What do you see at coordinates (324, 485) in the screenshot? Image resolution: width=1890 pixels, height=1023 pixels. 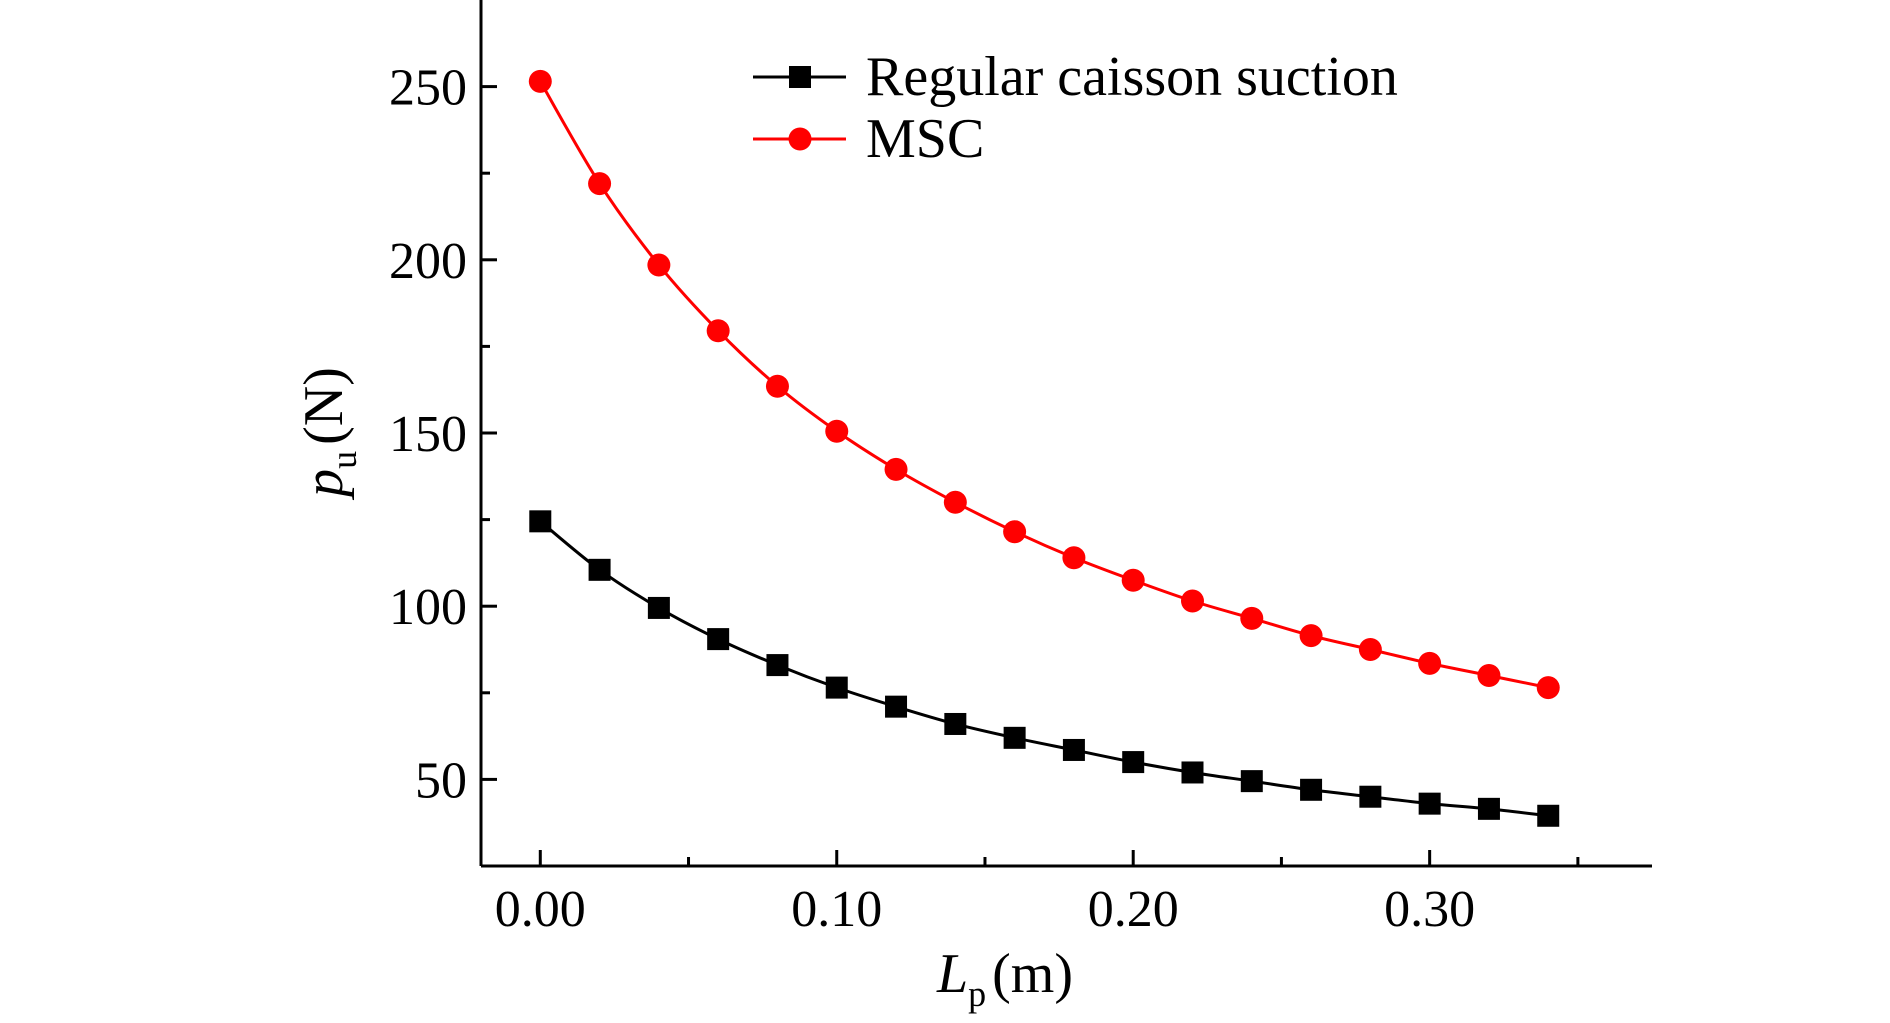 I see `y-axis-title-symbol: p` at bounding box center [324, 485].